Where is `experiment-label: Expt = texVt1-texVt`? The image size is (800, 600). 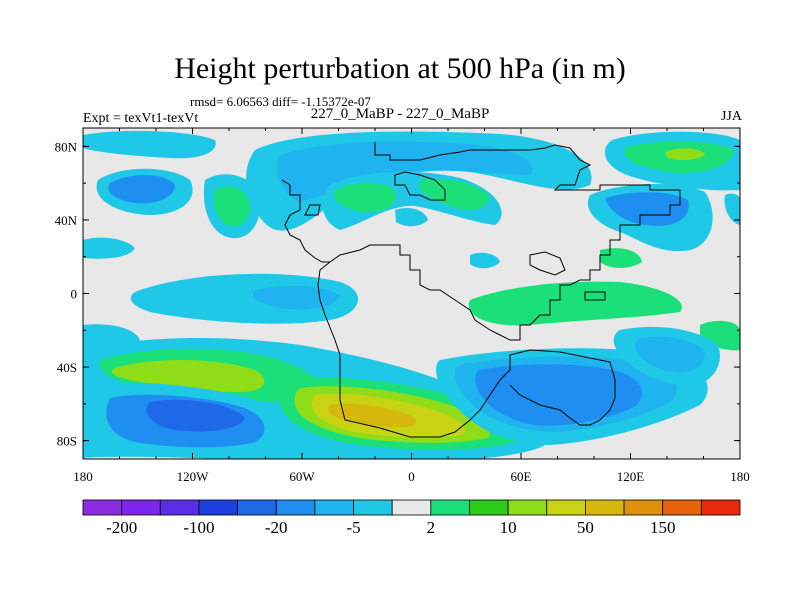
experiment-label: Expt = texVt1-texVt is located at coordinates (141, 118).